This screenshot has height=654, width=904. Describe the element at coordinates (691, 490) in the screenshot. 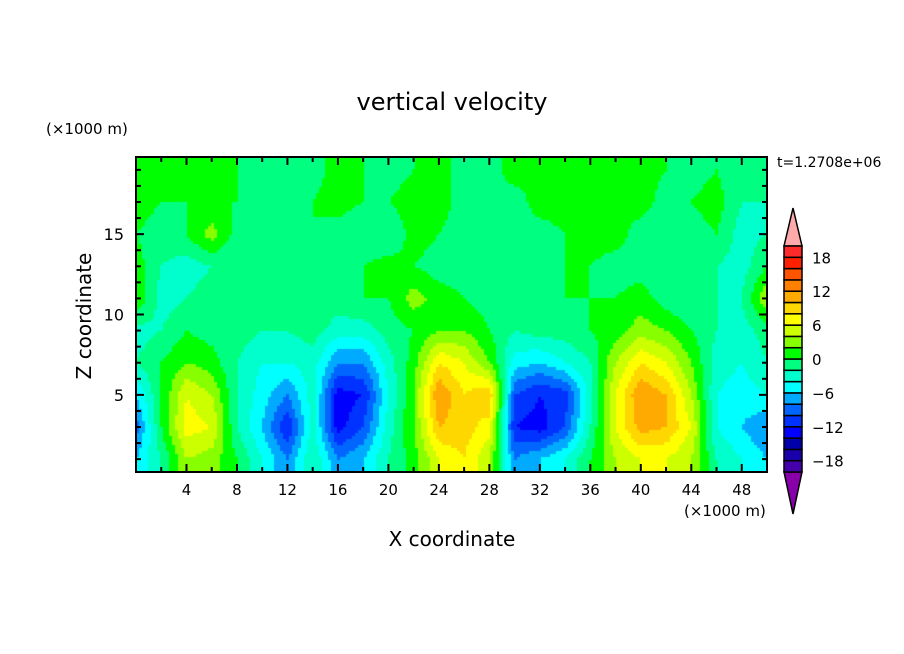

I see `x-tick-label: 44` at that location.